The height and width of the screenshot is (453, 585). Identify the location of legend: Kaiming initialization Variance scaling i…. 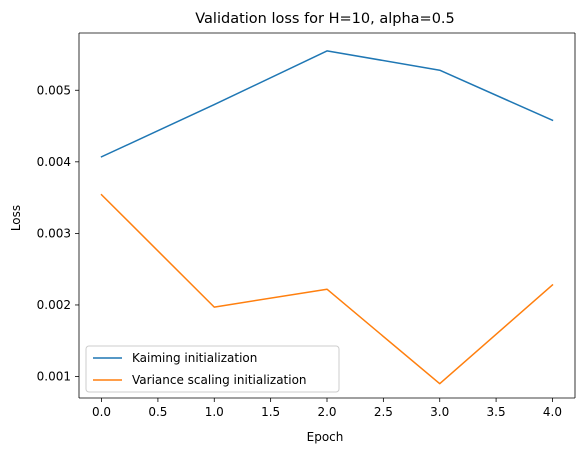
(212, 369).